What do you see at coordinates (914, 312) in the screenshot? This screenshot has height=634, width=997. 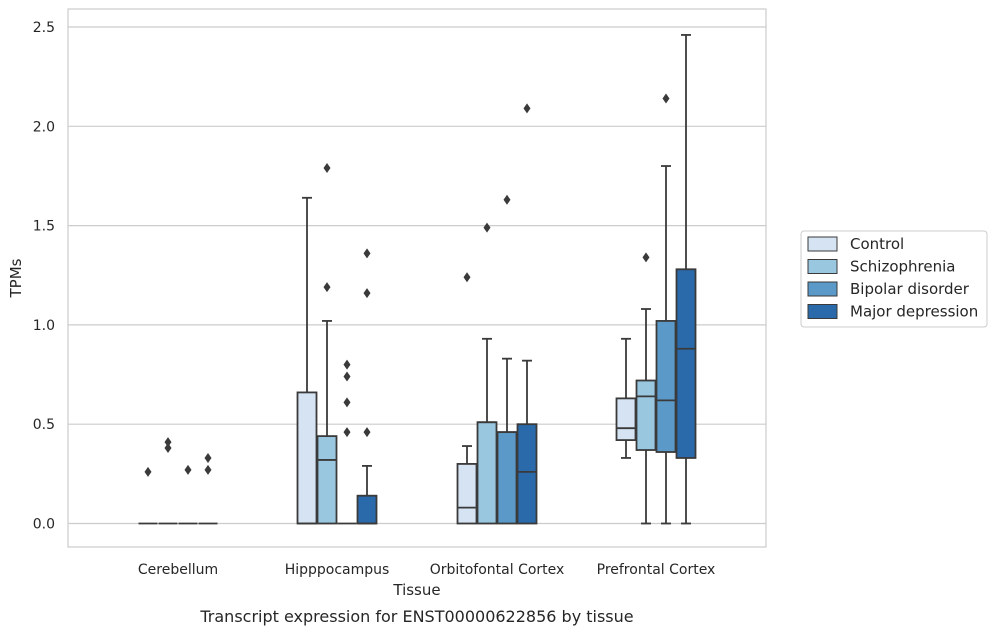 I see `legend-label-3: Major depression` at bounding box center [914, 312].